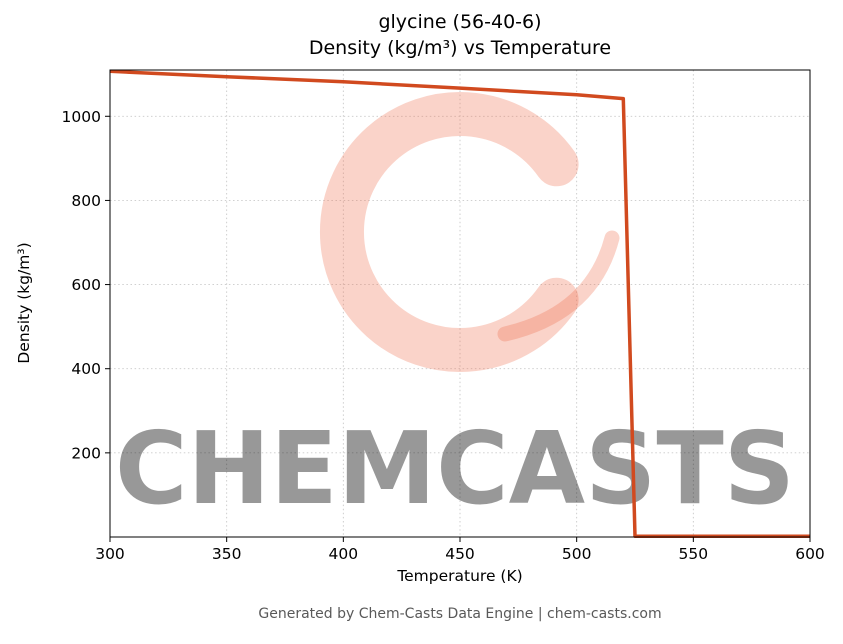 This screenshot has height=644, width=843. I want to click on x-tick-label: 600, so click(810, 554).